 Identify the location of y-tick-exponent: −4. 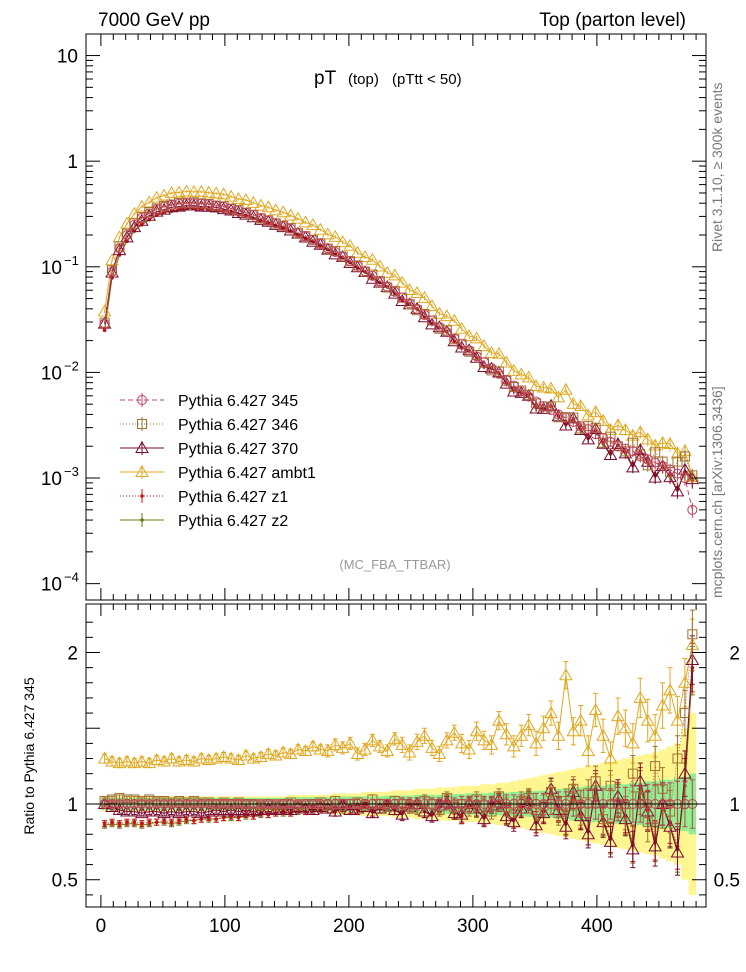
(71, 577).